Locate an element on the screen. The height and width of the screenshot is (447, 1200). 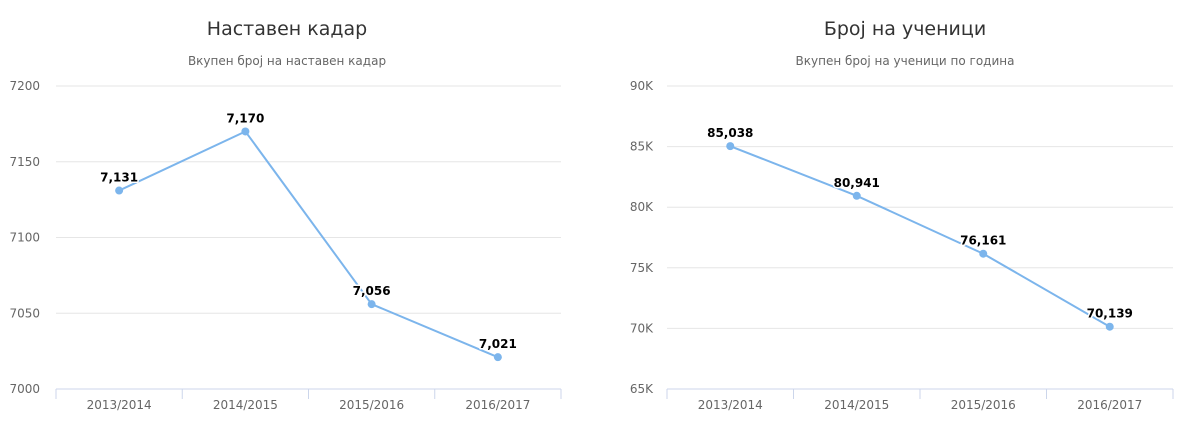
chart-title: Наставен кадар is located at coordinates (287, 29).